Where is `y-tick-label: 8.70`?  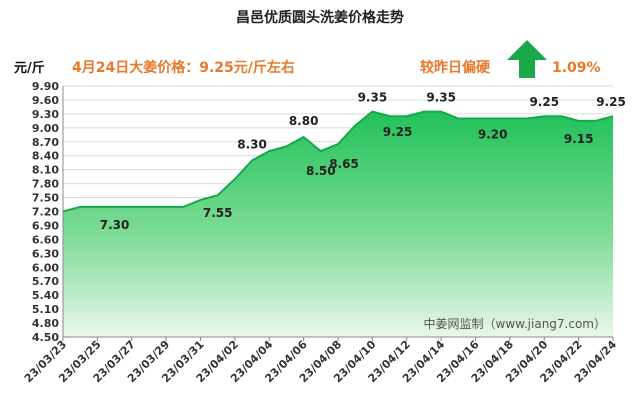
y-tick-label: 8.70 is located at coordinates (45, 142).